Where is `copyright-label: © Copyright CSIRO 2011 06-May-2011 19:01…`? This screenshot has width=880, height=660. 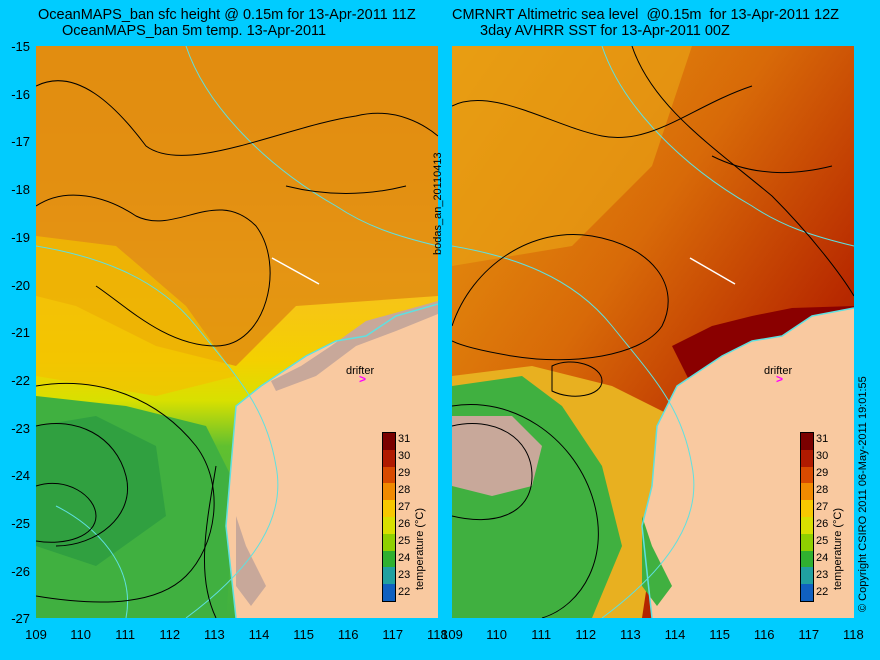 copyright-label: © Copyright CSIRO 2011 06-May-2011 19:01… is located at coordinates (863, 494).